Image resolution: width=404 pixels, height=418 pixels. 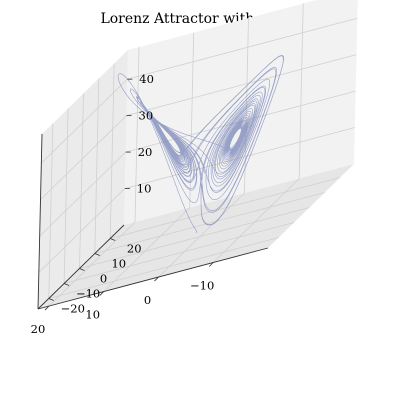 What do you see at coordinates (134, 249) in the screenshot?
I see `y-tick-label: 20` at bounding box center [134, 249].